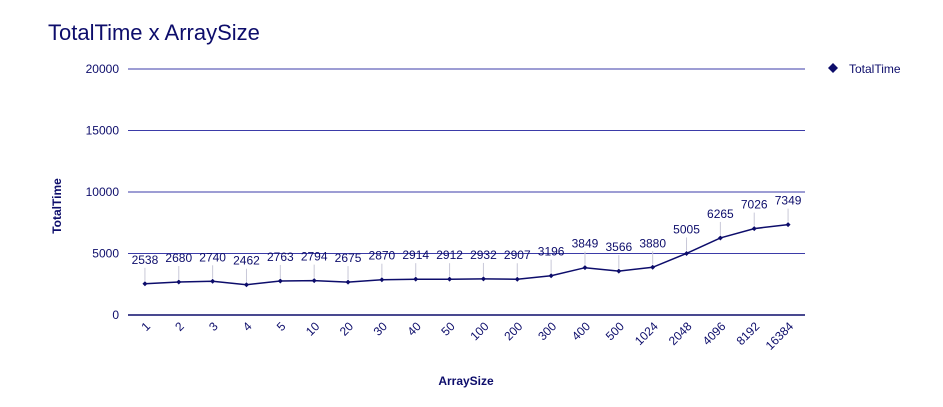 This screenshot has height=407, width=943. I want to click on y-axis-ticks: 0 5000 10000 15000 20000, so click(103, 192).